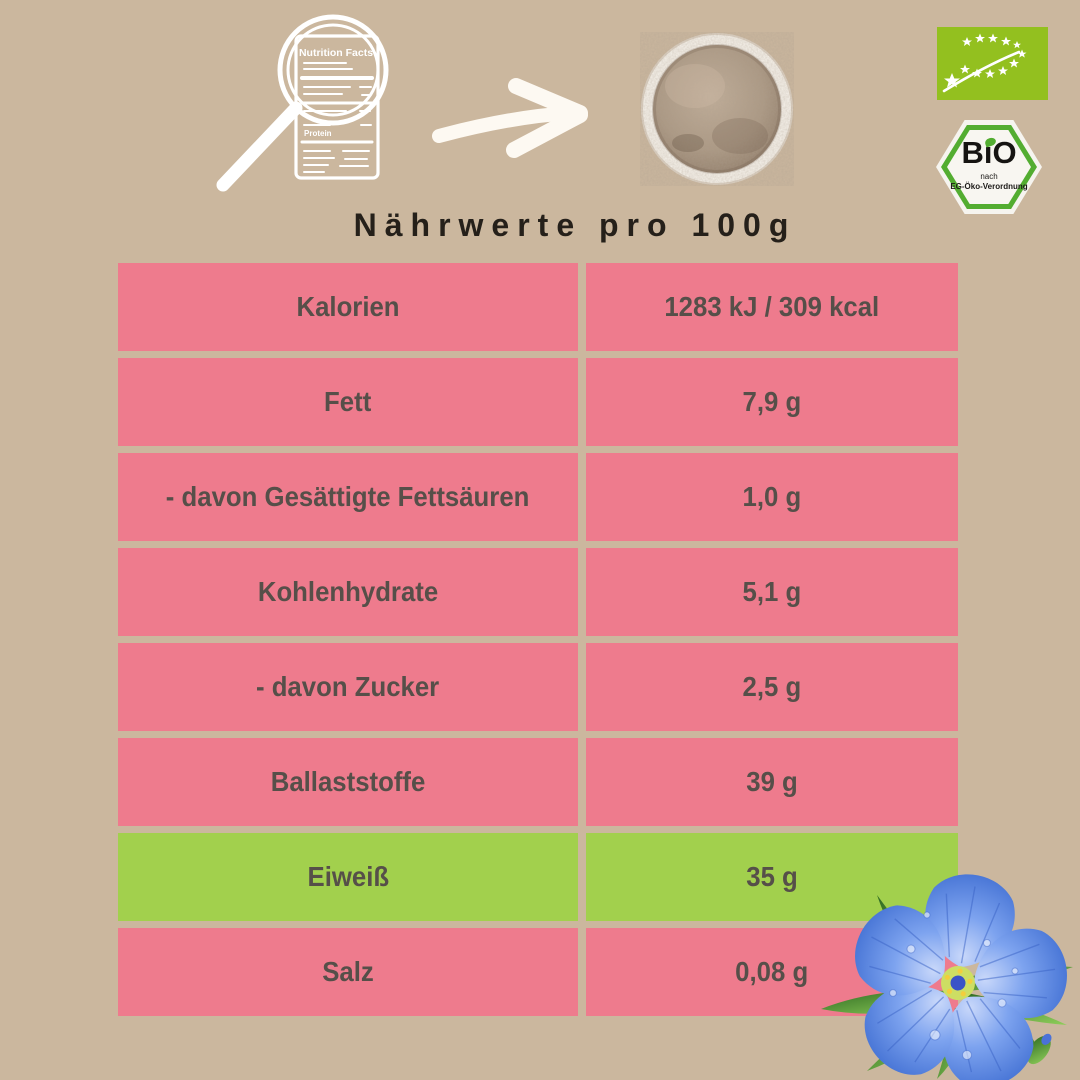  What do you see at coordinates (989, 176) in the screenshot?
I see `bio-seal-subtext-1: nach` at bounding box center [989, 176].